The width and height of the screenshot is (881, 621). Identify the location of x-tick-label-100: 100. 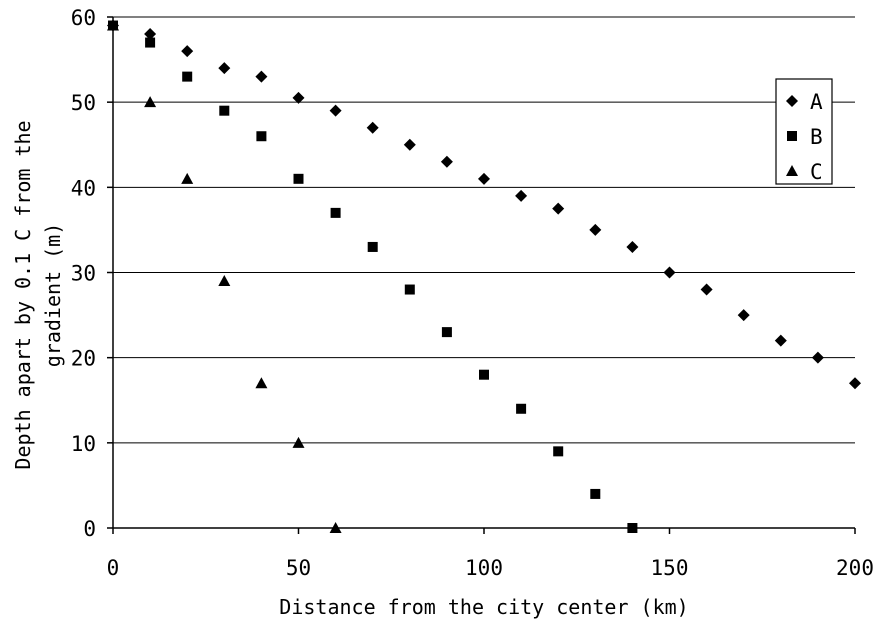
(484, 568).